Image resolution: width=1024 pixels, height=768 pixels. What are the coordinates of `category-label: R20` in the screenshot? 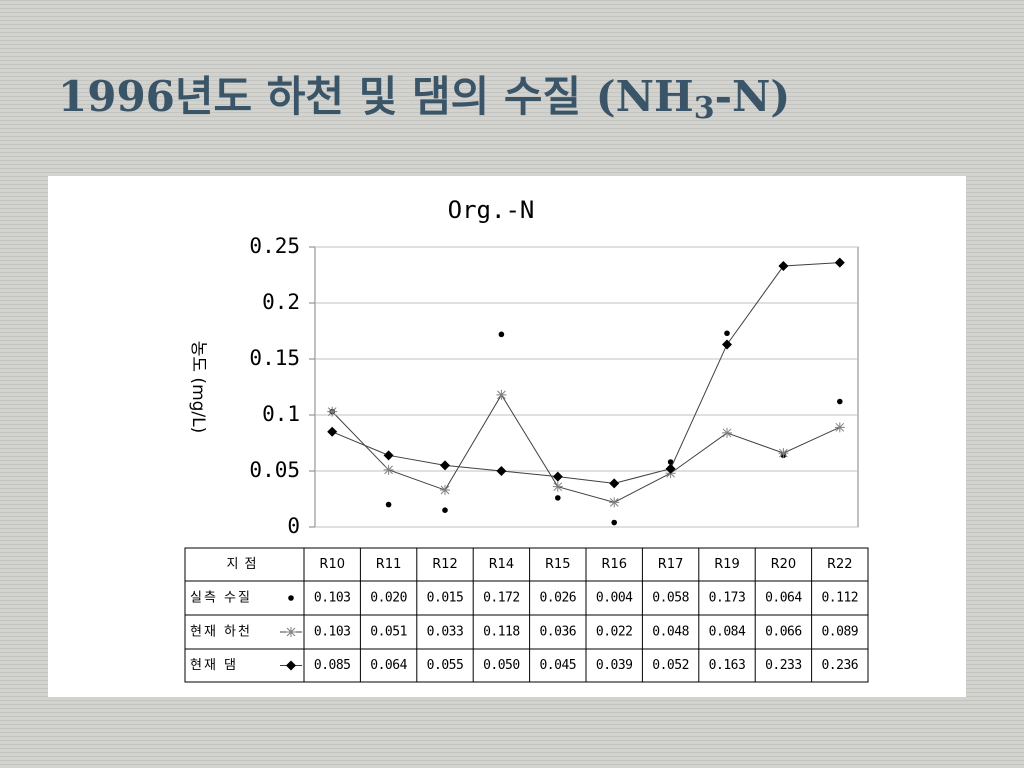 It's located at (784, 564).